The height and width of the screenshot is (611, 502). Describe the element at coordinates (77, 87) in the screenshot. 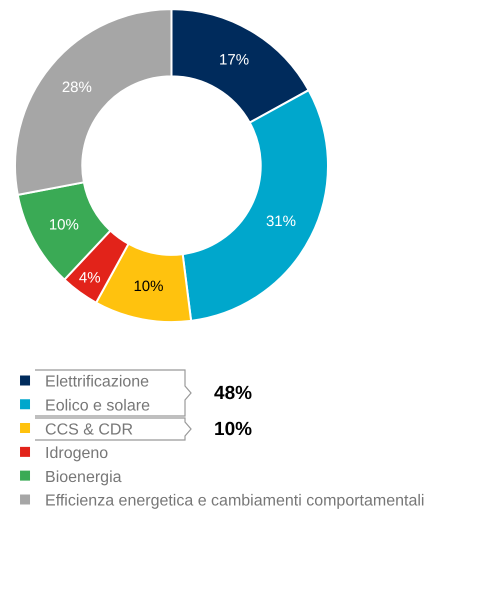

I see `data-label: 28%` at that location.